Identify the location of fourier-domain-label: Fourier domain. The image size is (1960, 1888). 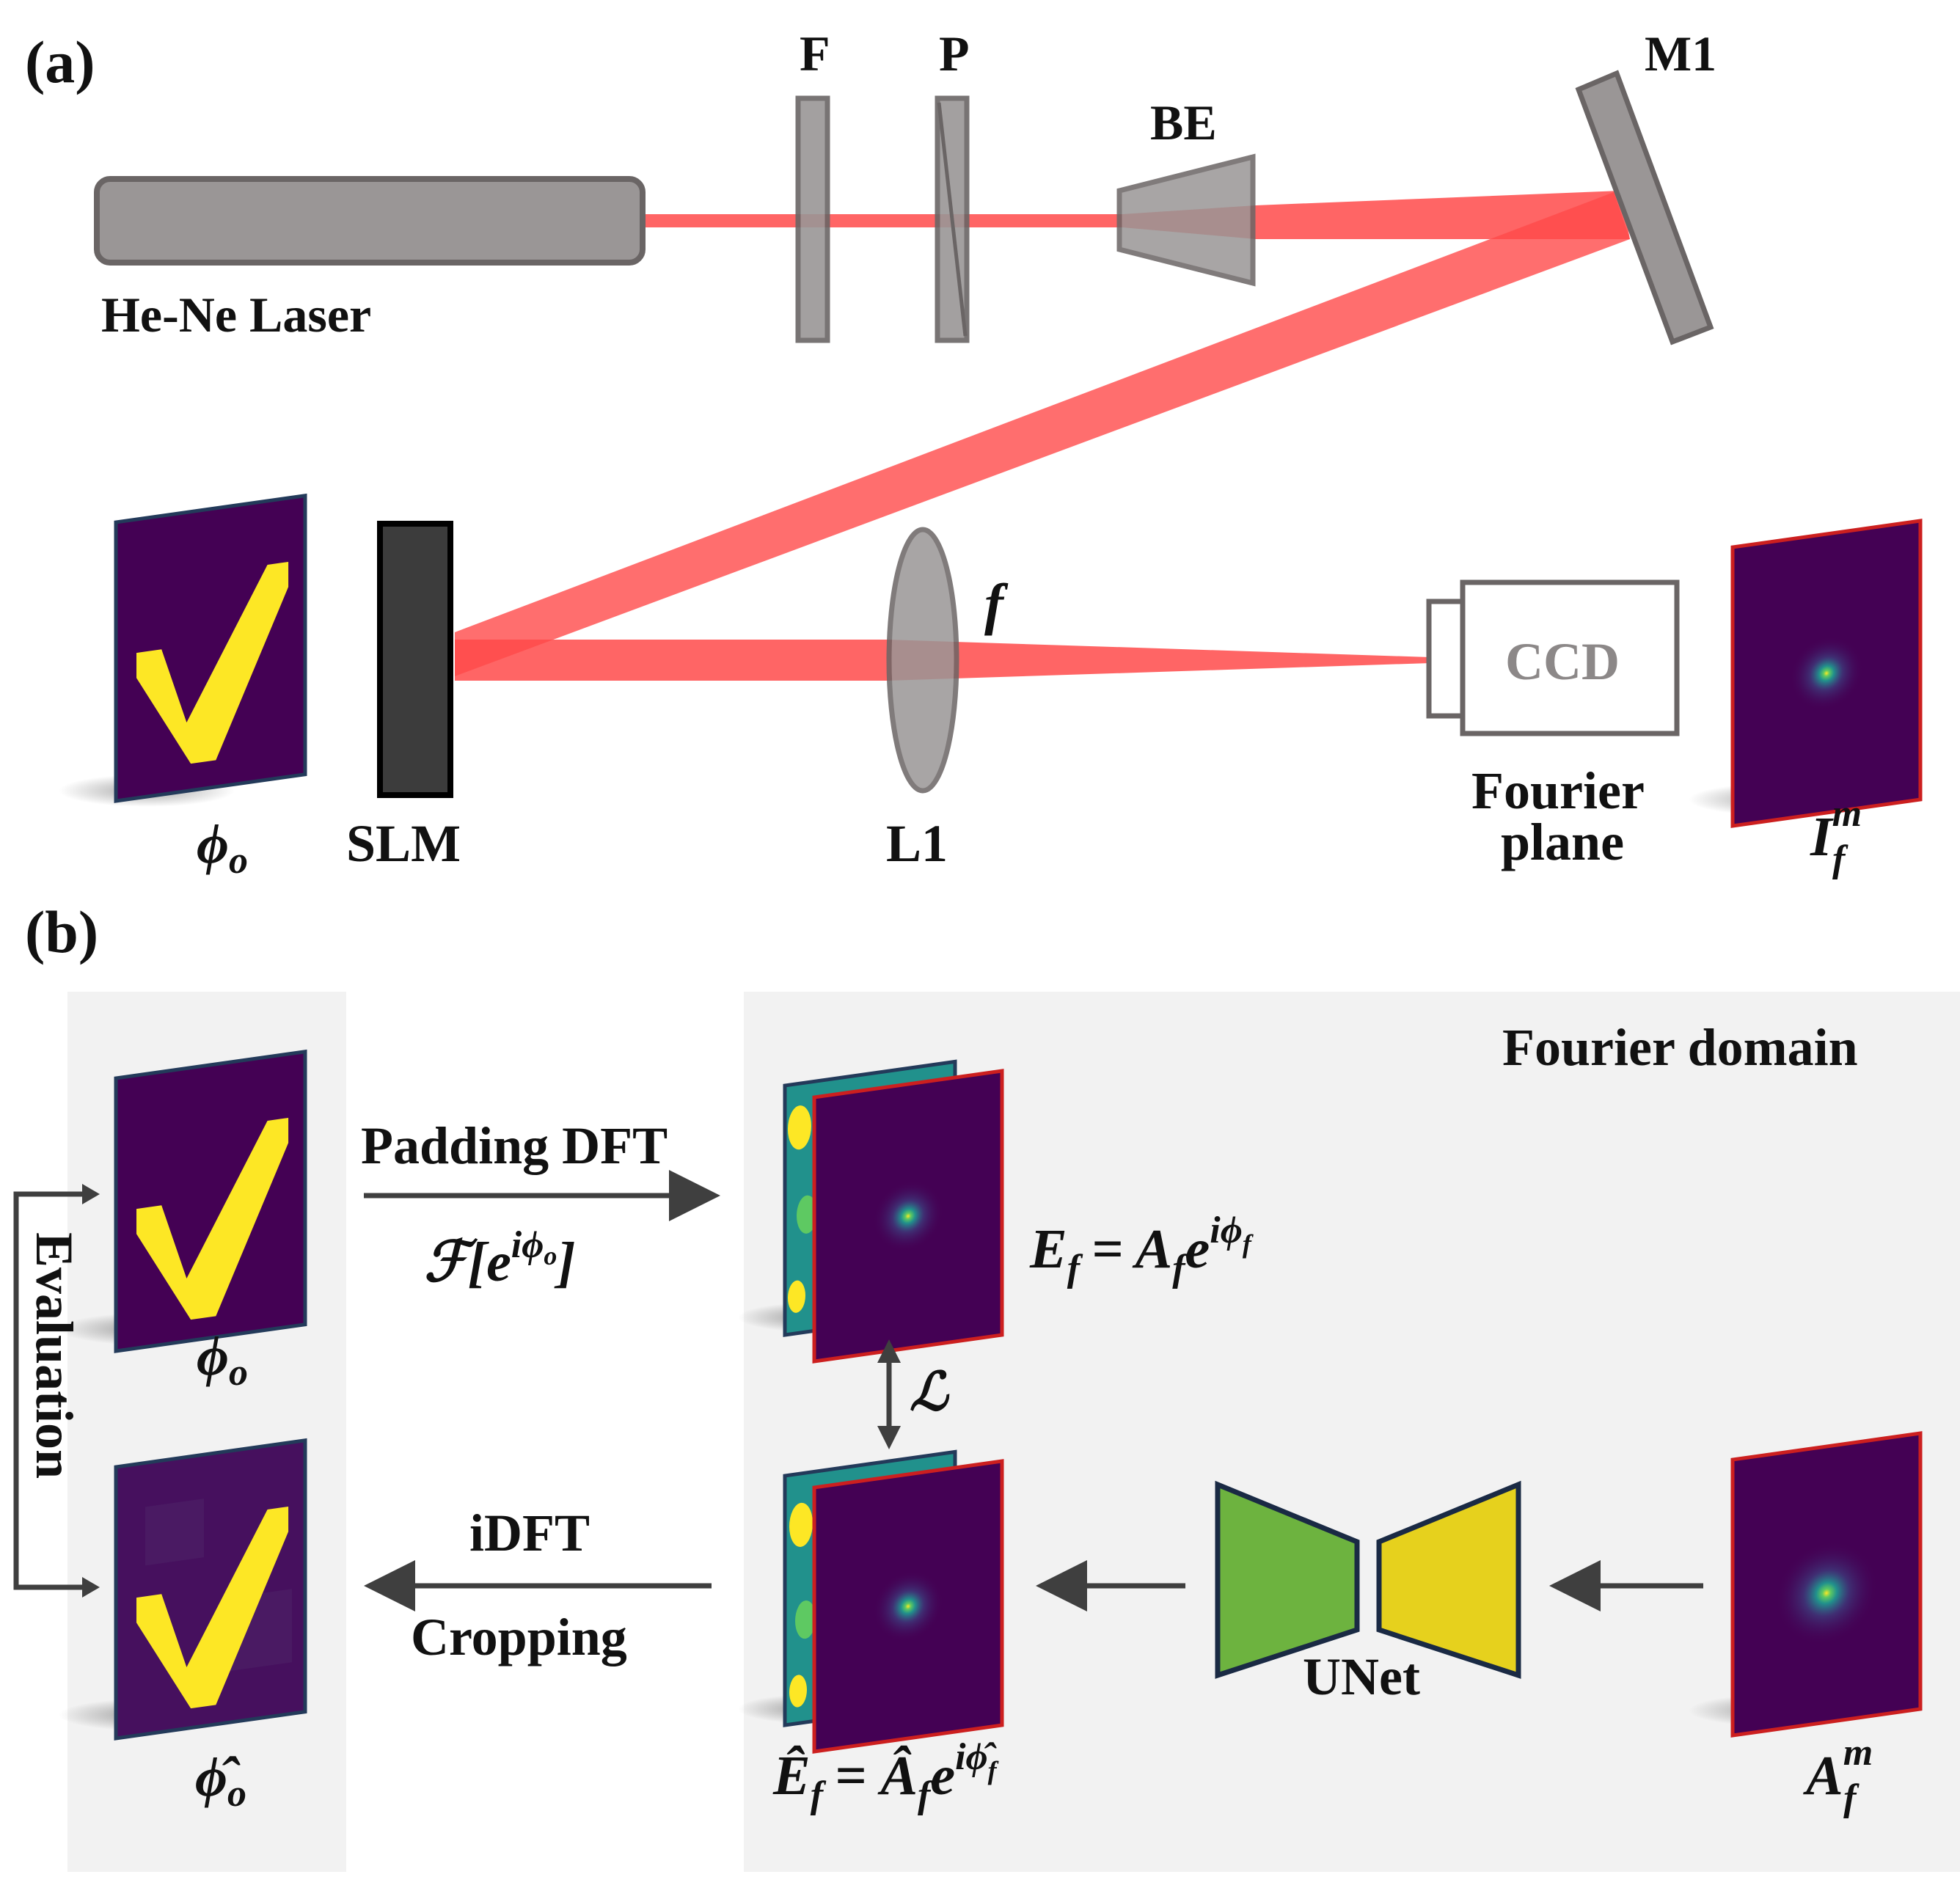
(1680, 1047).